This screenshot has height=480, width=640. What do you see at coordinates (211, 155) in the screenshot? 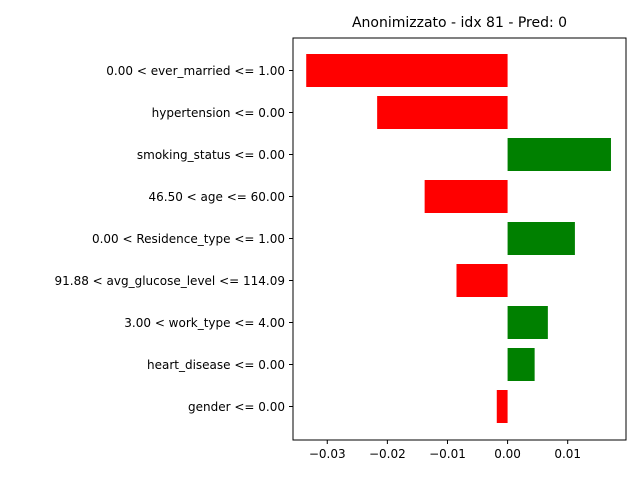
I see `y-tick-label: smoking_status <= 0.00` at bounding box center [211, 155].